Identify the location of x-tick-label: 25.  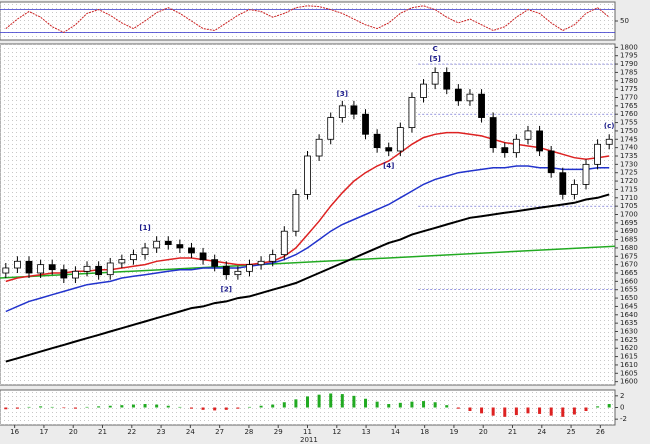
(571, 432).